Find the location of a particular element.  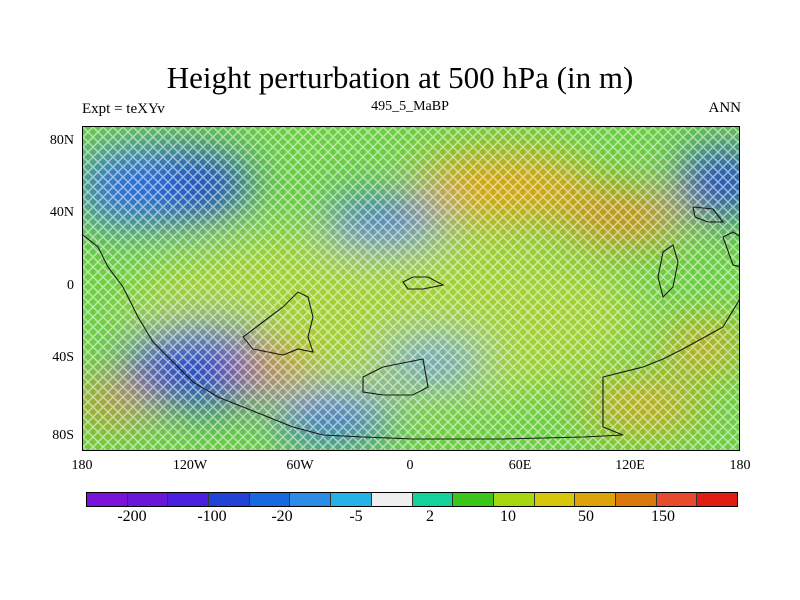

colorbar-label: -20 is located at coordinates (282, 516).